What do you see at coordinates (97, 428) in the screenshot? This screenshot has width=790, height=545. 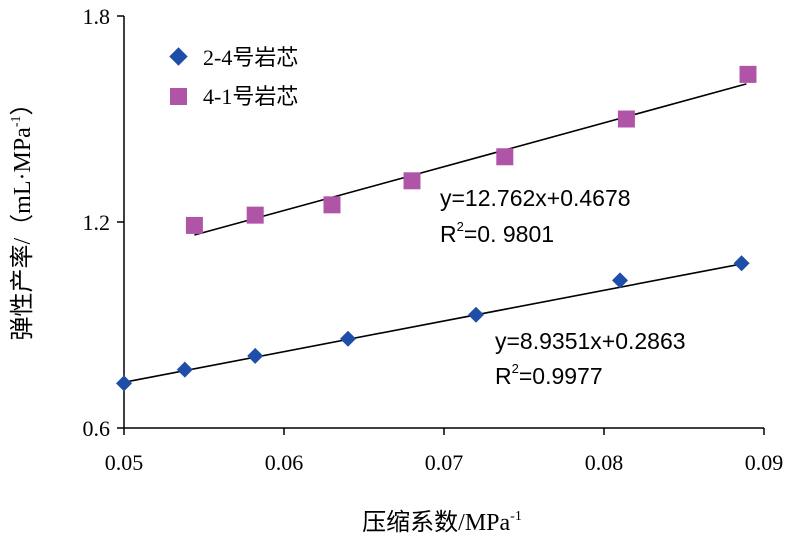 I see `y-tick-label: 0.6` at bounding box center [97, 428].